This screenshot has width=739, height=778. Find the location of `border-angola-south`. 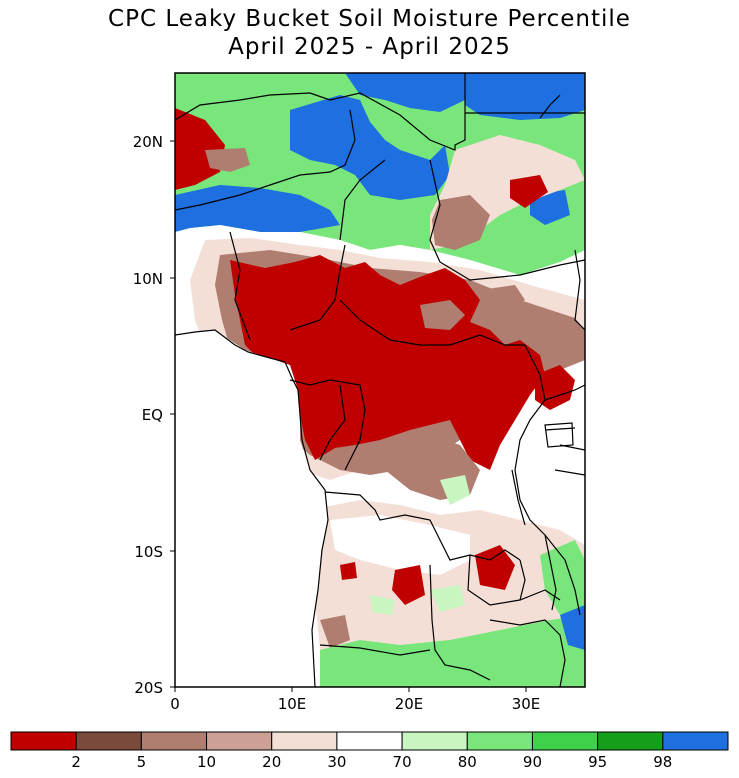

border-angola-south is located at coordinates (405, 622).